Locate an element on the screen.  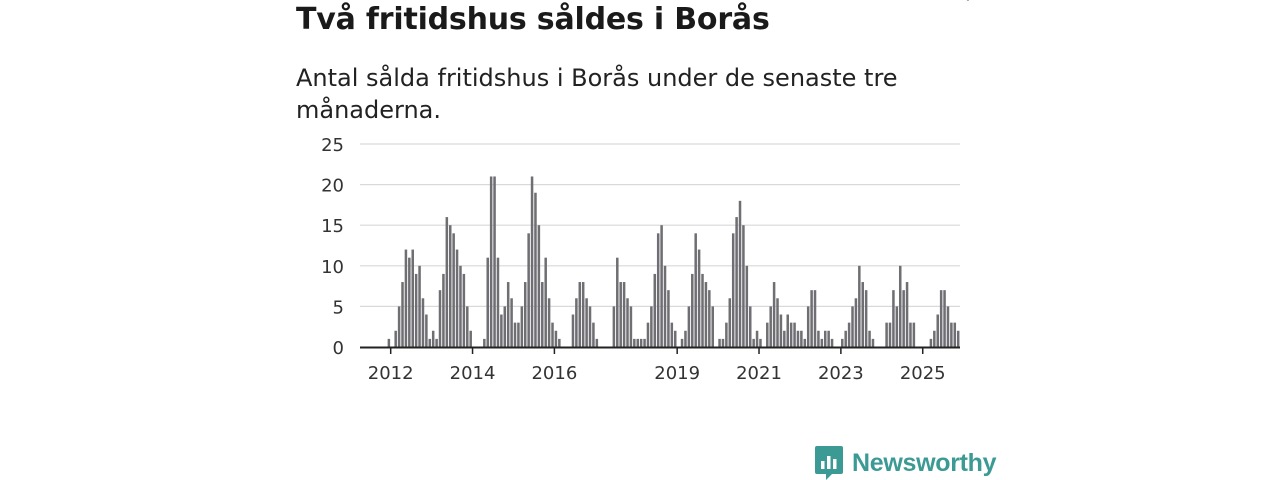
annotations: 2 is located at coordinates (972, 2).